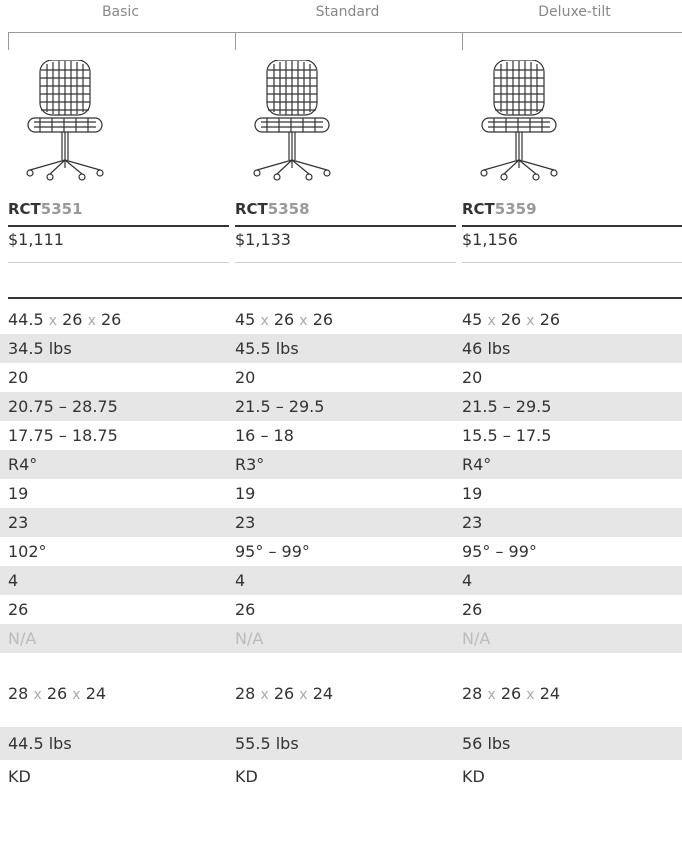 The width and height of the screenshot is (682, 852). I want to click on model-name: RCT5359, so click(499, 209).